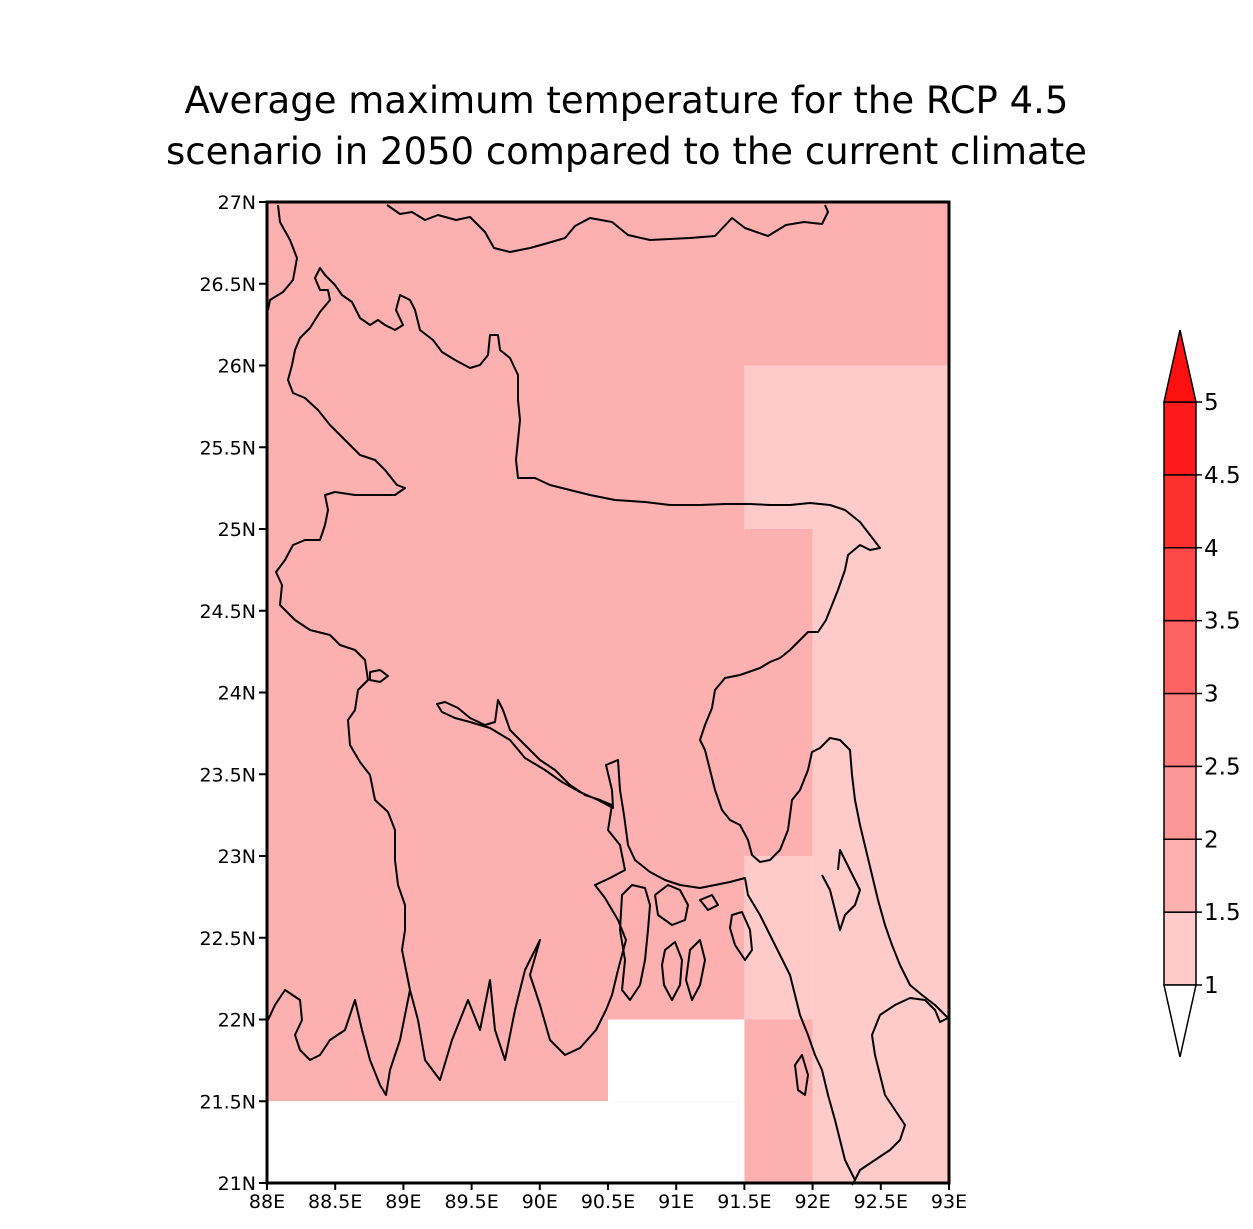  I want to click on colorbar-label: 3.5, so click(1222, 622).